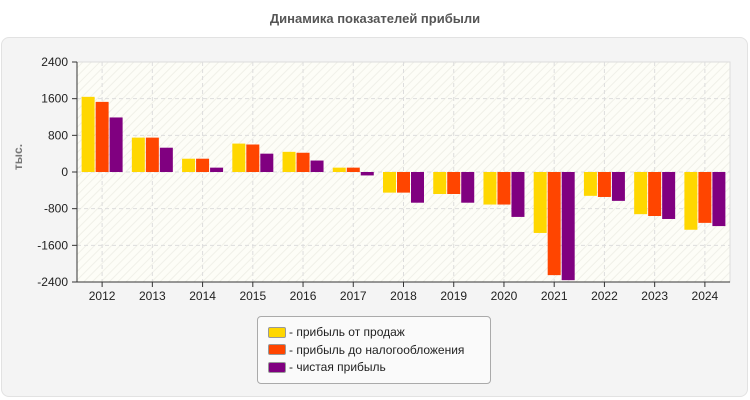 This screenshot has height=400, width=750. Describe the element at coordinates (380, 349) in the screenshot. I see `legend-label: прибыль до налогообложения` at that location.